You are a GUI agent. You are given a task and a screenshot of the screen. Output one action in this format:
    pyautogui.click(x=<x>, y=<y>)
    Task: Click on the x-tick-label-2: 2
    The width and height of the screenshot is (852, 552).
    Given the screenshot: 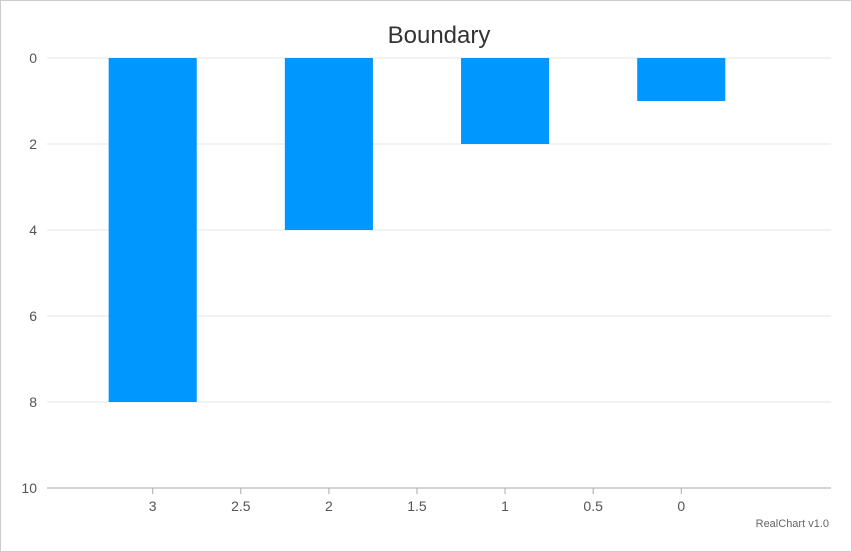 What is the action you would take?
    pyautogui.click(x=329, y=506)
    